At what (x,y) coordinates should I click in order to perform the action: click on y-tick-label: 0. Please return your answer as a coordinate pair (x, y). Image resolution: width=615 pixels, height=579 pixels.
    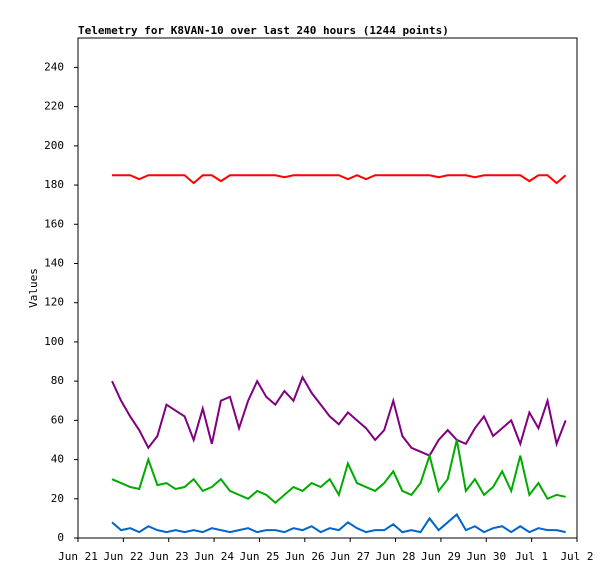
    Looking at the image, I should click on (60, 537).